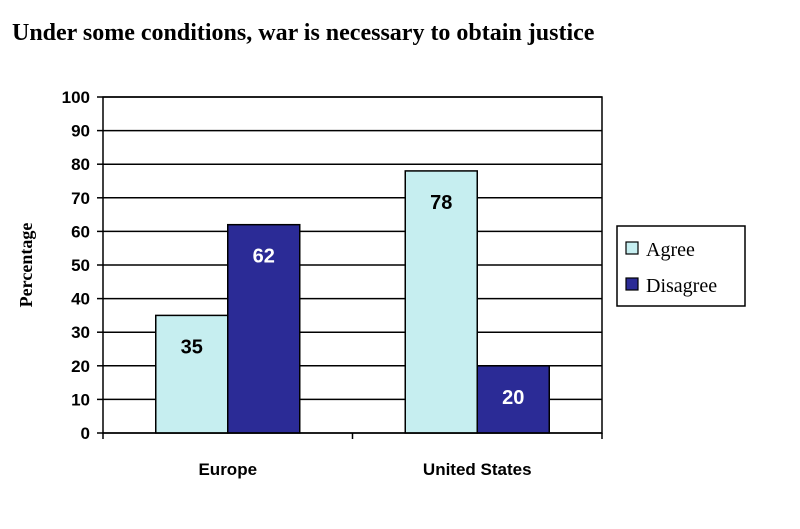  What do you see at coordinates (80, 131) in the screenshot?
I see `y-tick-label: 90` at bounding box center [80, 131].